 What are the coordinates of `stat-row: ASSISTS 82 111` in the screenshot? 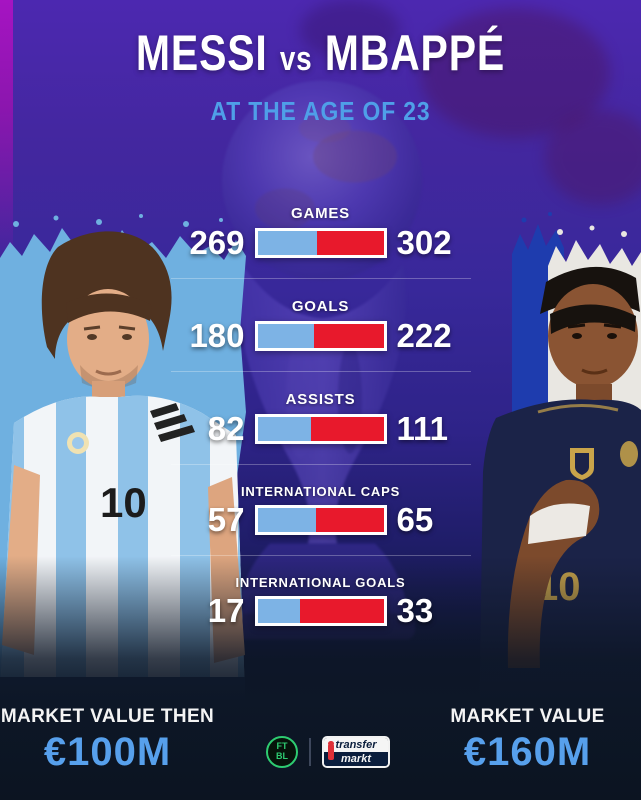 It's located at (320, 418).